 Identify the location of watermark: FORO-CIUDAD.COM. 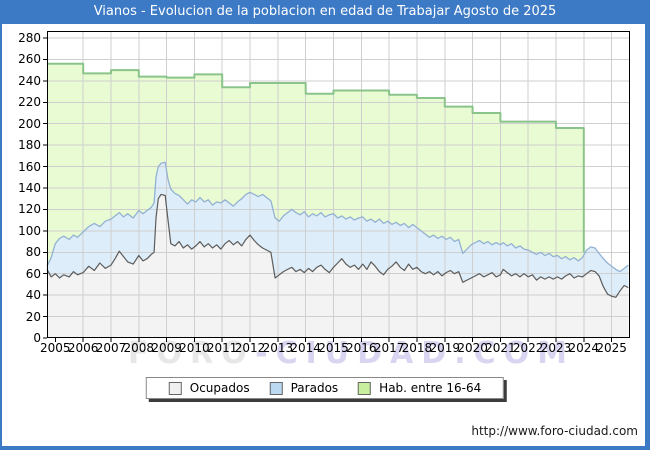
(351, 353).